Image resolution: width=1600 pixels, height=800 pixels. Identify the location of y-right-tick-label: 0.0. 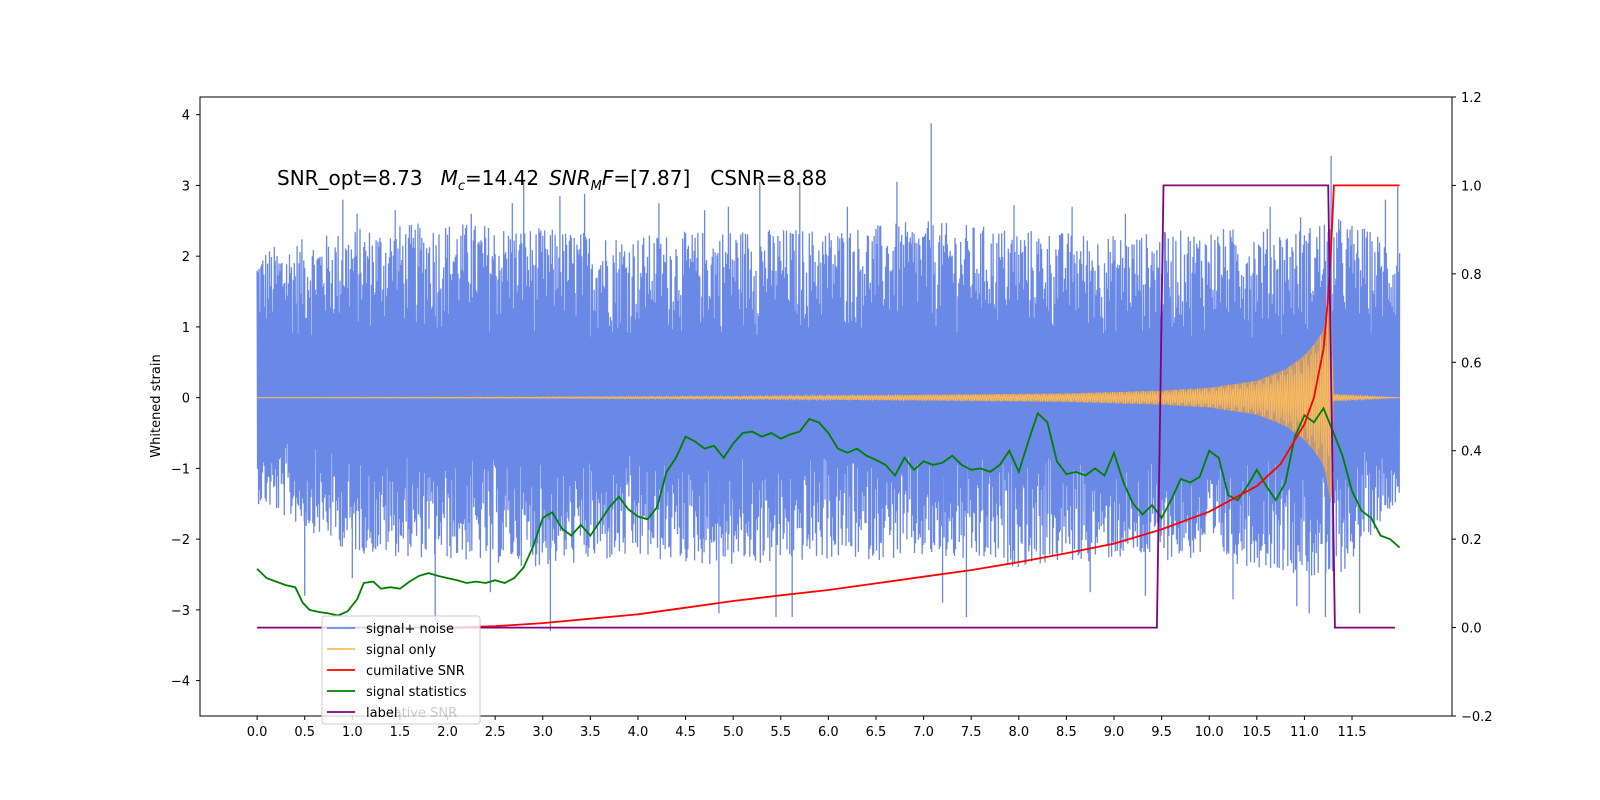
(1471, 629).